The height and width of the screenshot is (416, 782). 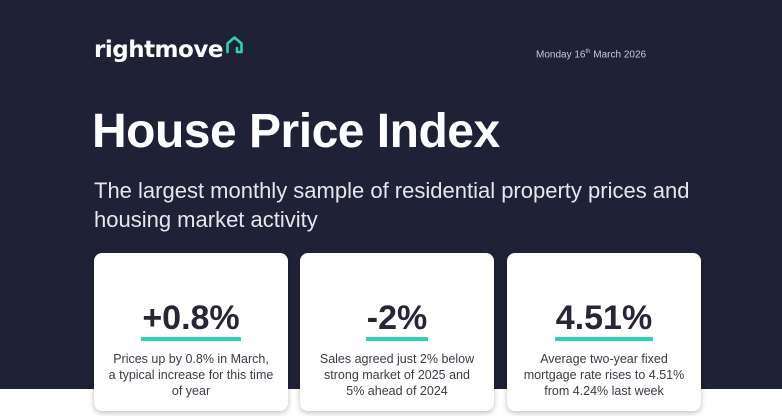 What do you see at coordinates (397, 320) in the screenshot?
I see `stat-value: -2%` at bounding box center [397, 320].